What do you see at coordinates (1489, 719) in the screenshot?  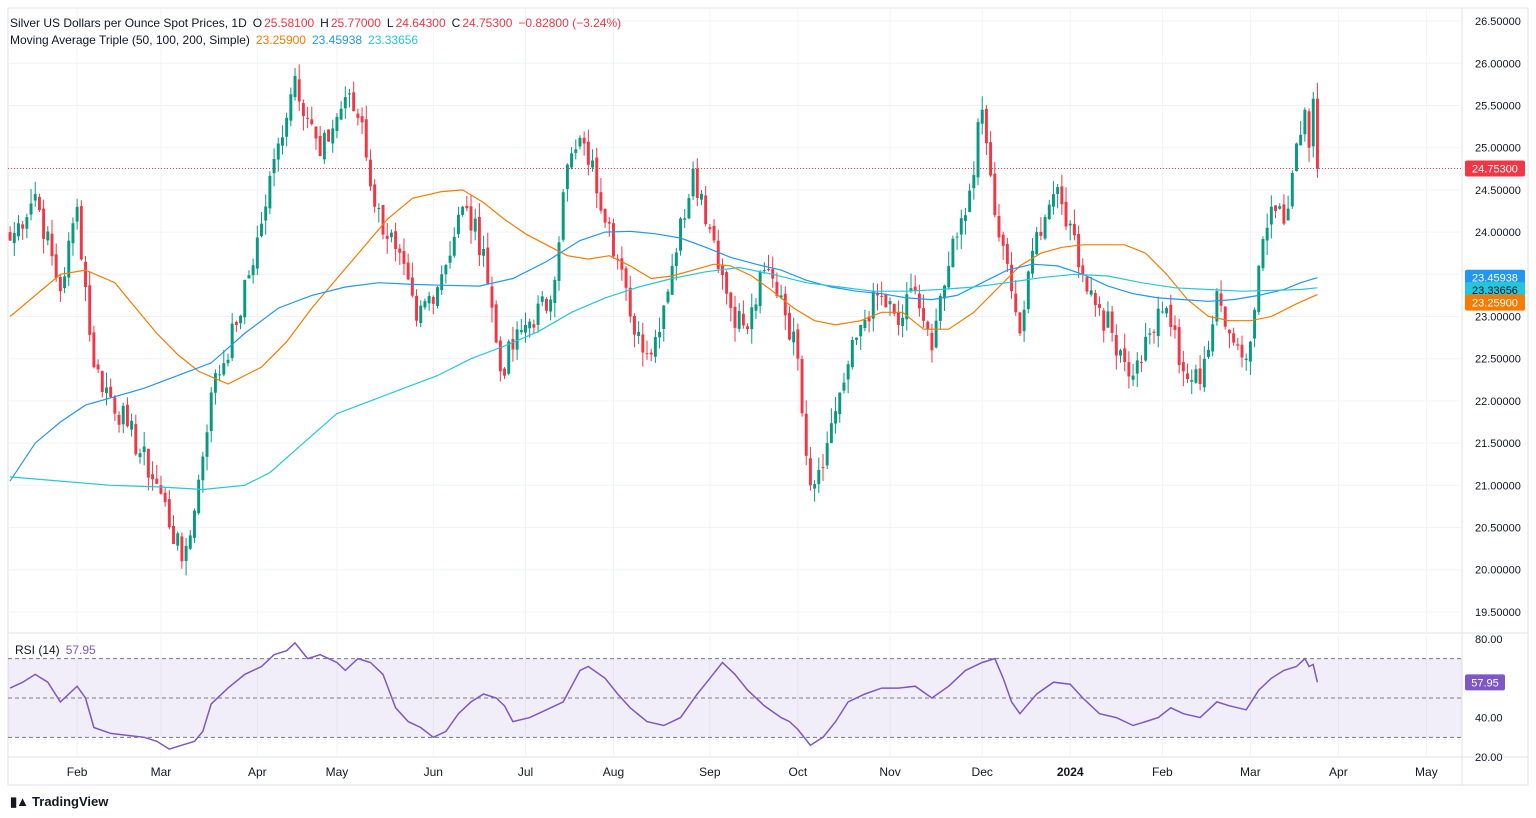 I see `rsi-tick-label: 40.00` at bounding box center [1489, 719].